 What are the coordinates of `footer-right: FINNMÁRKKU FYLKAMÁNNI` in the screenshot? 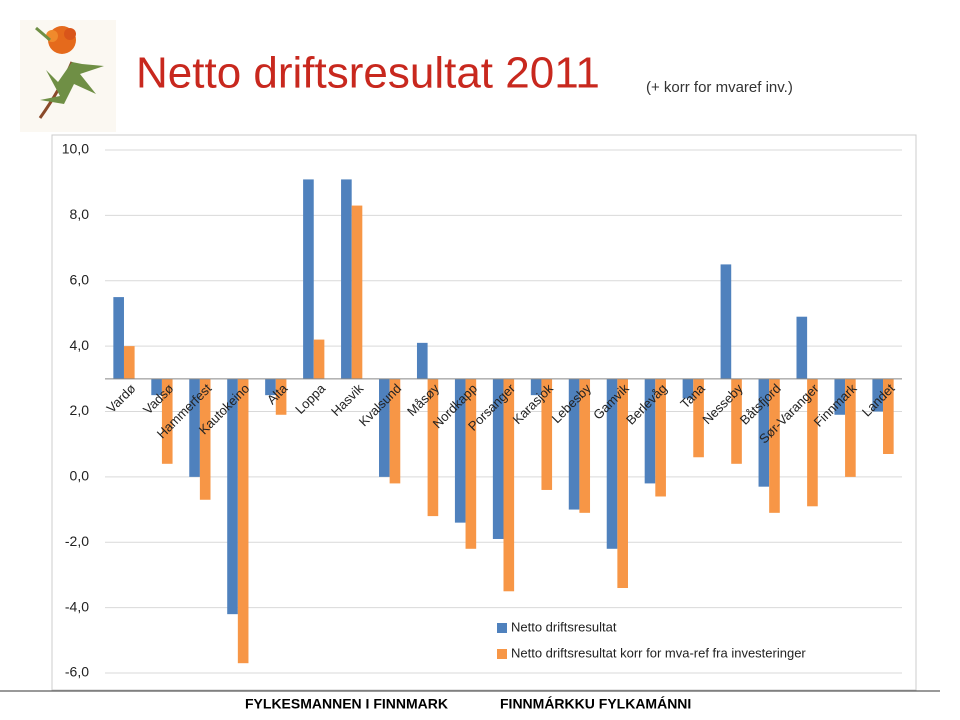 It's located at (595, 704).